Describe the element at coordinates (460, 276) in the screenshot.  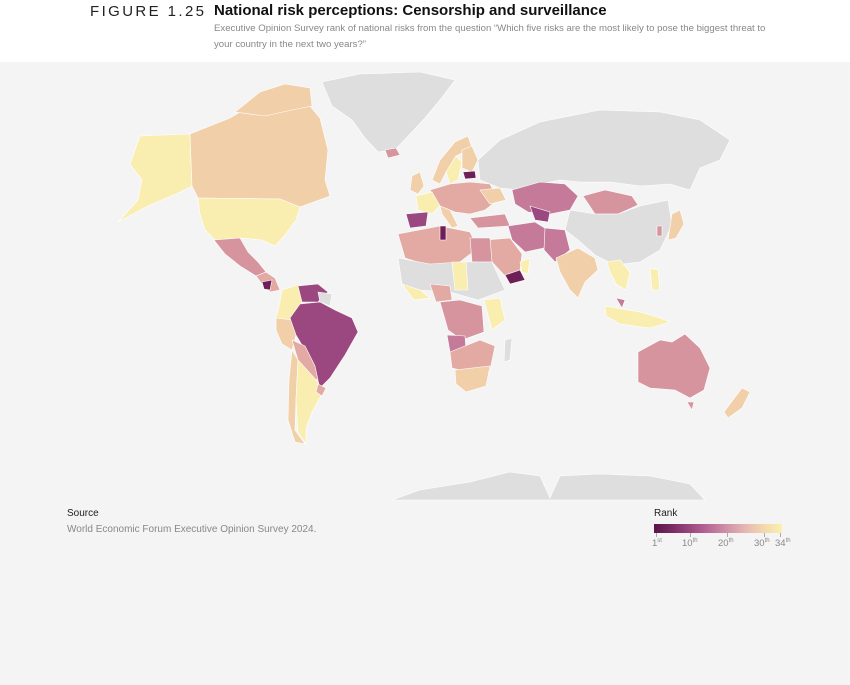
I see `country-chad` at that location.